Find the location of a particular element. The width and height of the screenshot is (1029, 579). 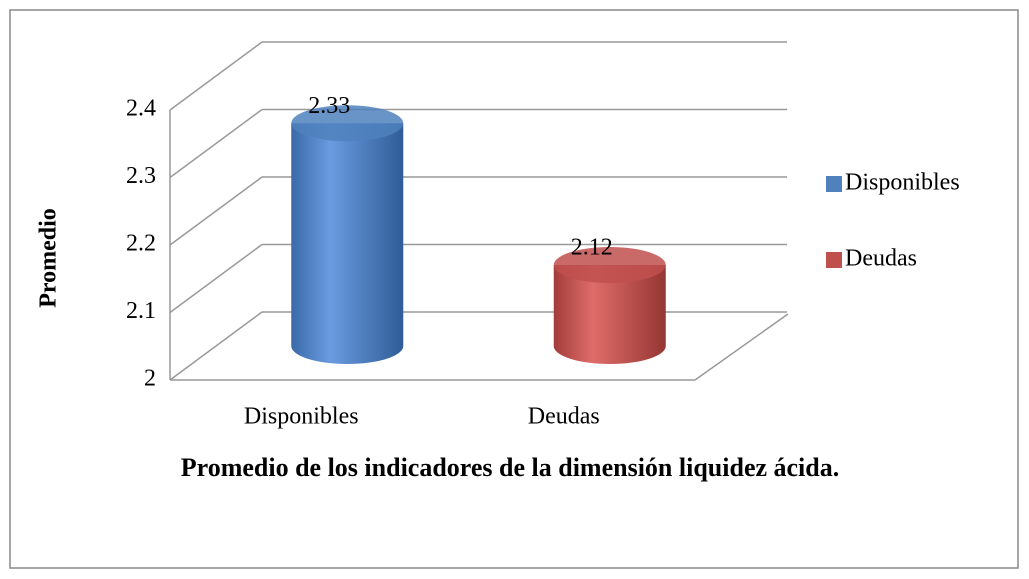

y-tick-label: 2.2 is located at coordinates (141, 244).